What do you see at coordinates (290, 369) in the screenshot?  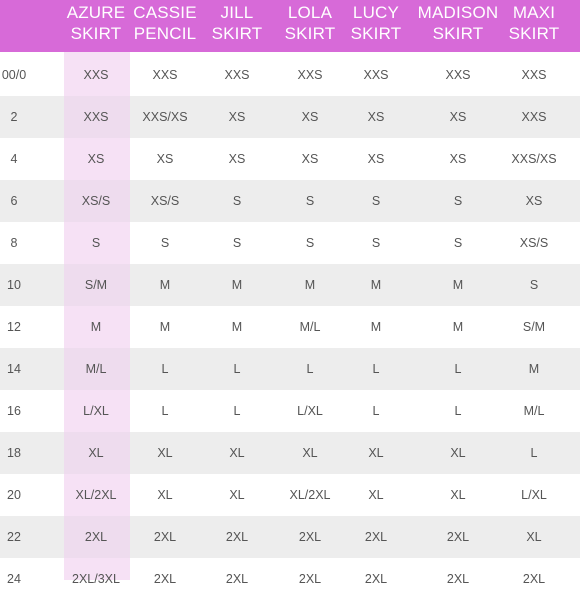 I see `table-row: 14 M/L L L L L L M` at bounding box center [290, 369].